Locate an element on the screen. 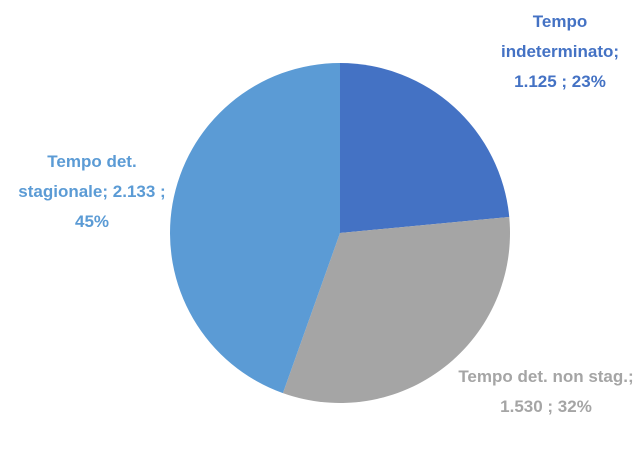  slice-value: 1.125 ; 23% is located at coordinates (560, 81).